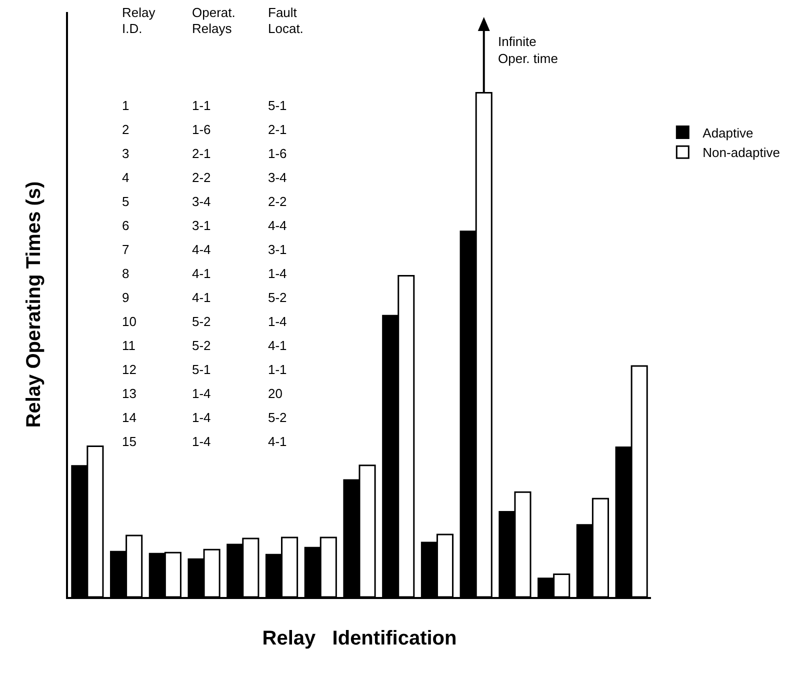  What do you see at coordinates (728, 132) in the screenshot?
I see `legend-label: Adaptive` at bounding box center [728, 132].